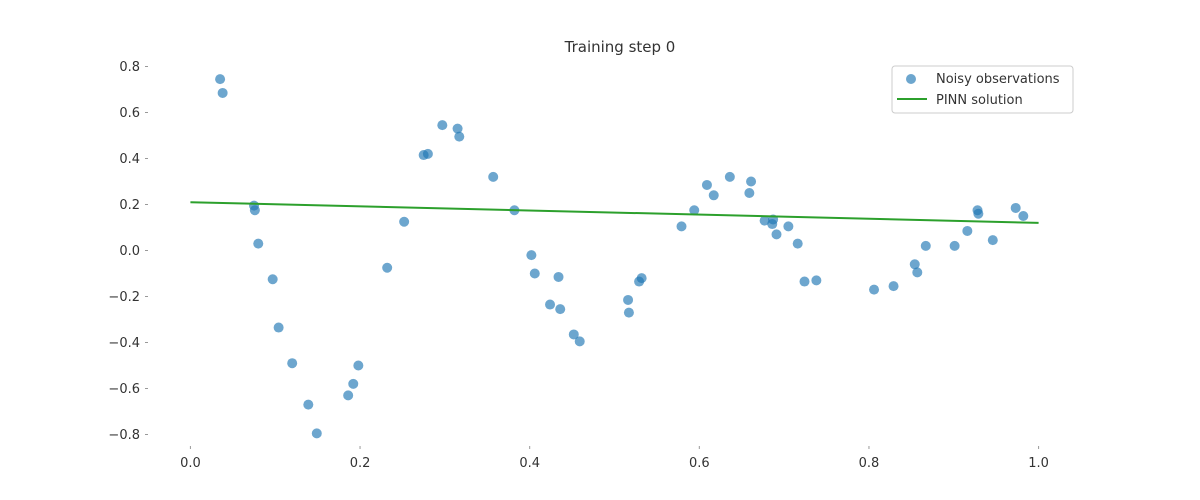  Describe the element at coordinates (124, 297) in the screenshot. I see `y-tick-label: −0.2` at that location.